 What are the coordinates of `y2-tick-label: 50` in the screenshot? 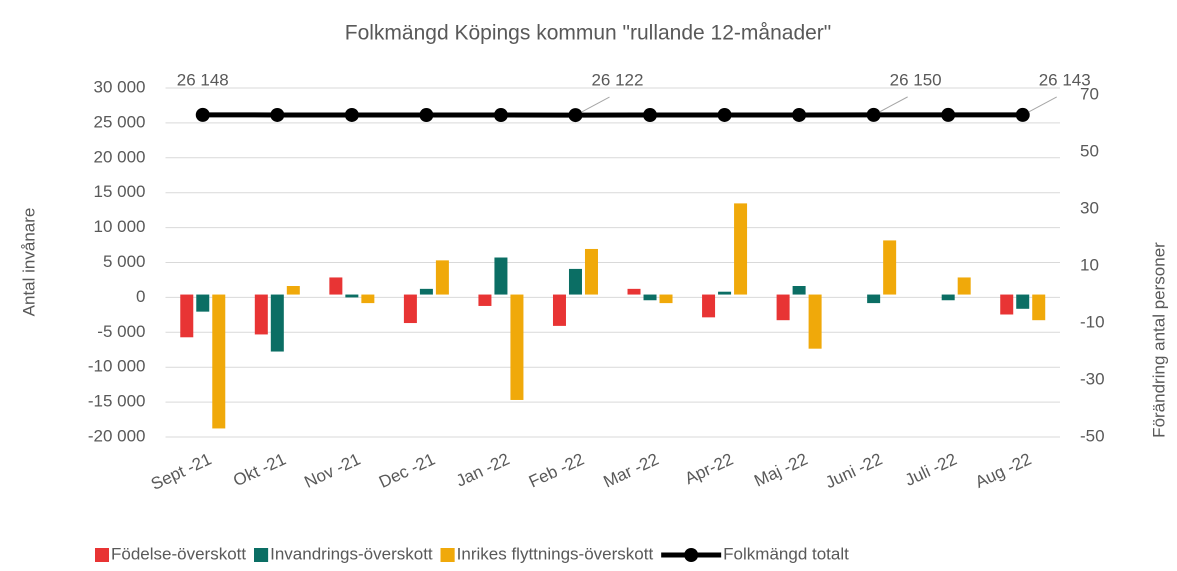 It's located at (1089, 151).